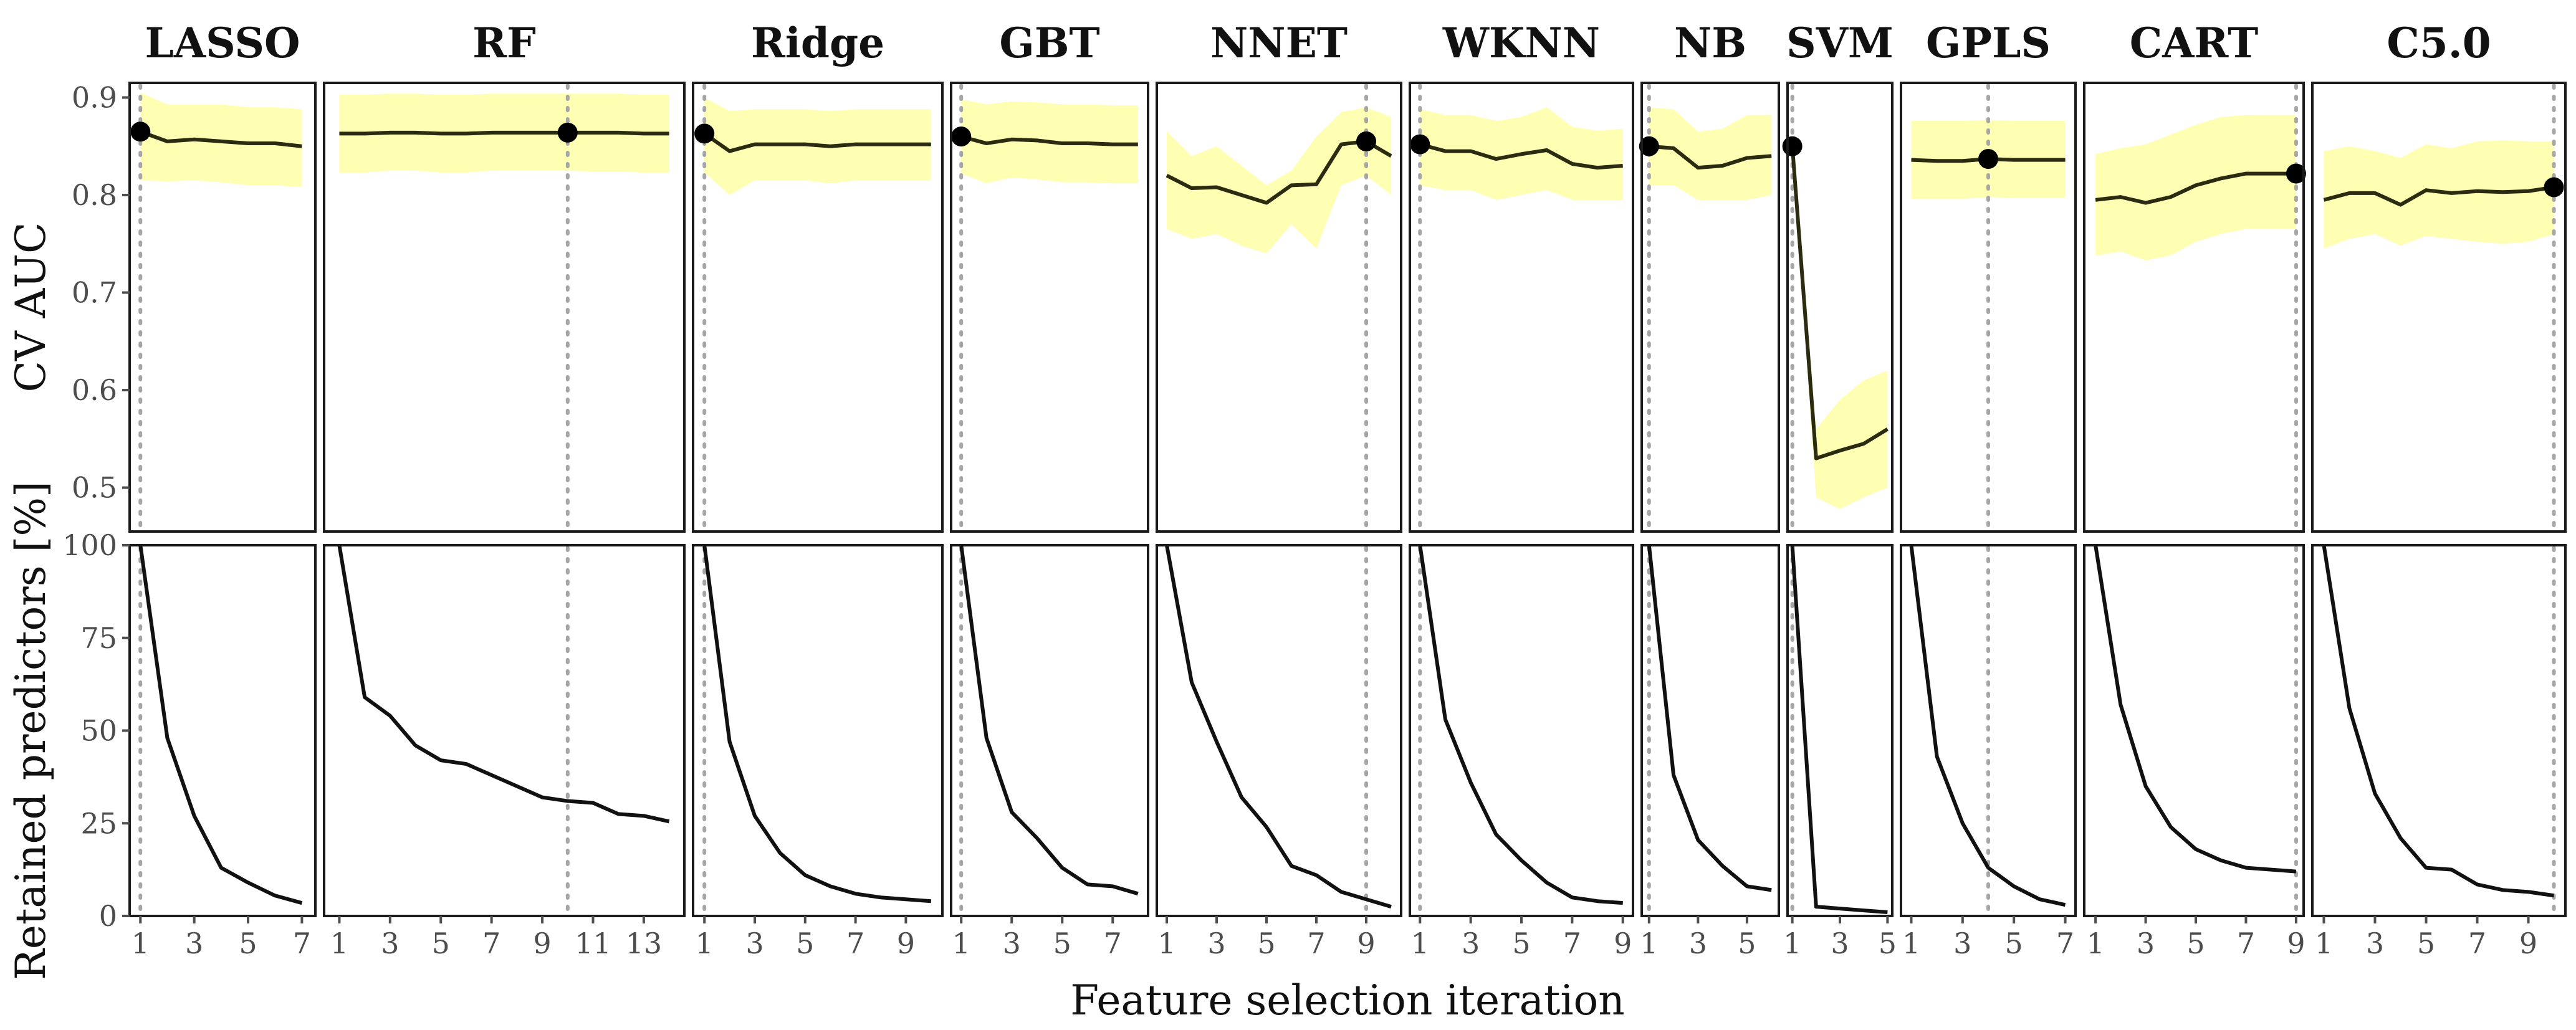 The image size is (2576, 1030). I want to click on x-tick-label-c5-0: 3, so click(2375, 943).